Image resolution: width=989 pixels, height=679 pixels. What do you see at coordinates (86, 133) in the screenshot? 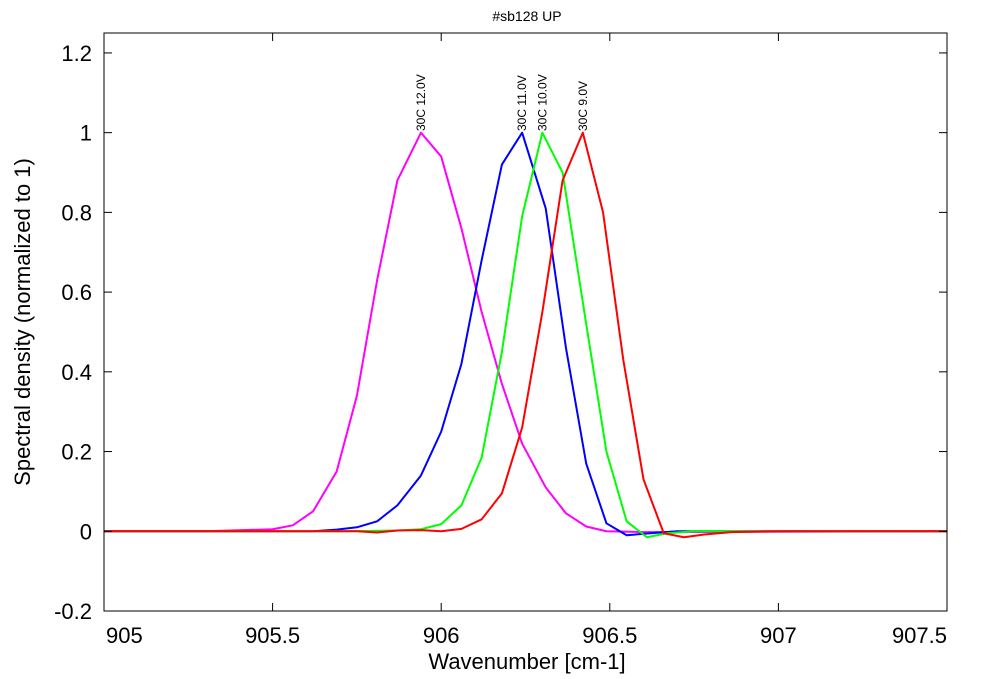
I see `y-tick-label: 1` at bounding box center [86, 133].